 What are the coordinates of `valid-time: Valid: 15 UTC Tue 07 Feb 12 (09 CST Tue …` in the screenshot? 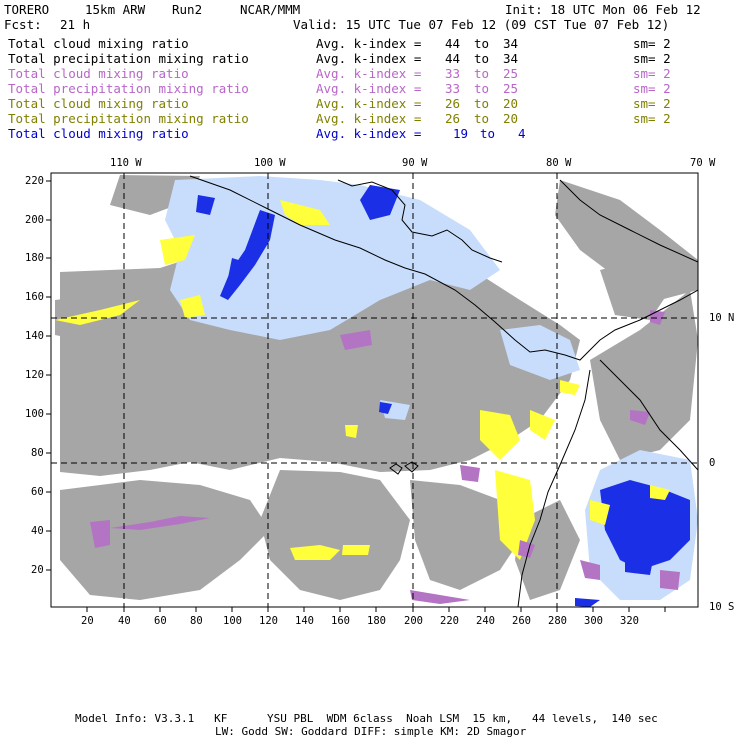 It's located at (481, 24).